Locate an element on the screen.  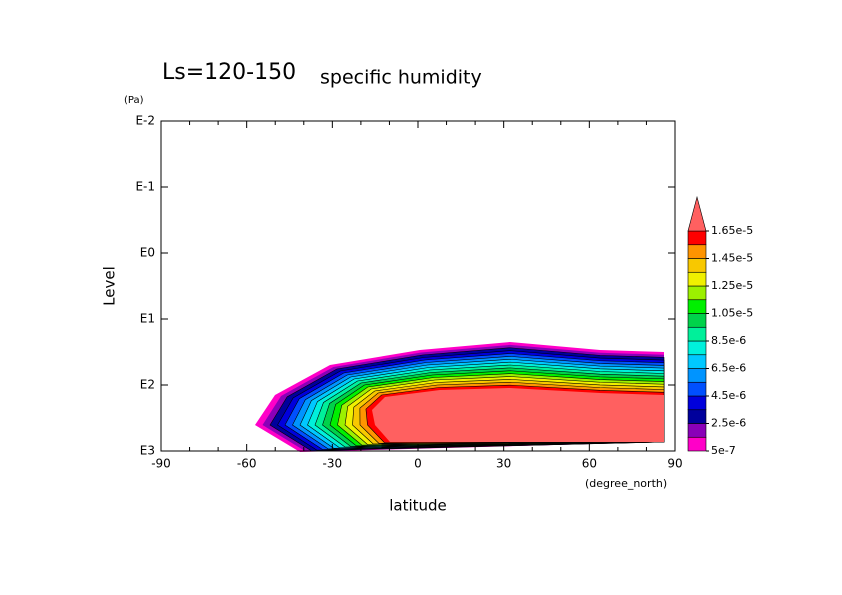
colorbar-label: 1.45e-5 is located at coordinates (732, 258).